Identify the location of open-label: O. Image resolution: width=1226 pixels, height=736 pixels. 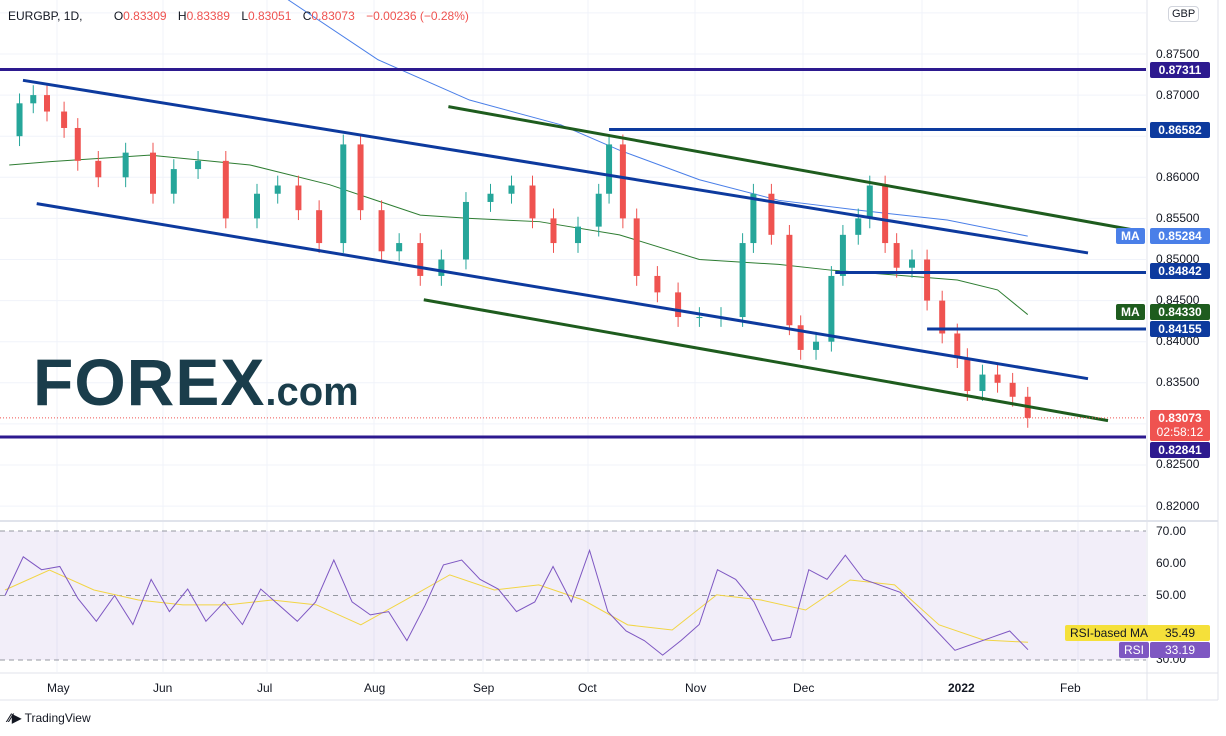
(118, 16).